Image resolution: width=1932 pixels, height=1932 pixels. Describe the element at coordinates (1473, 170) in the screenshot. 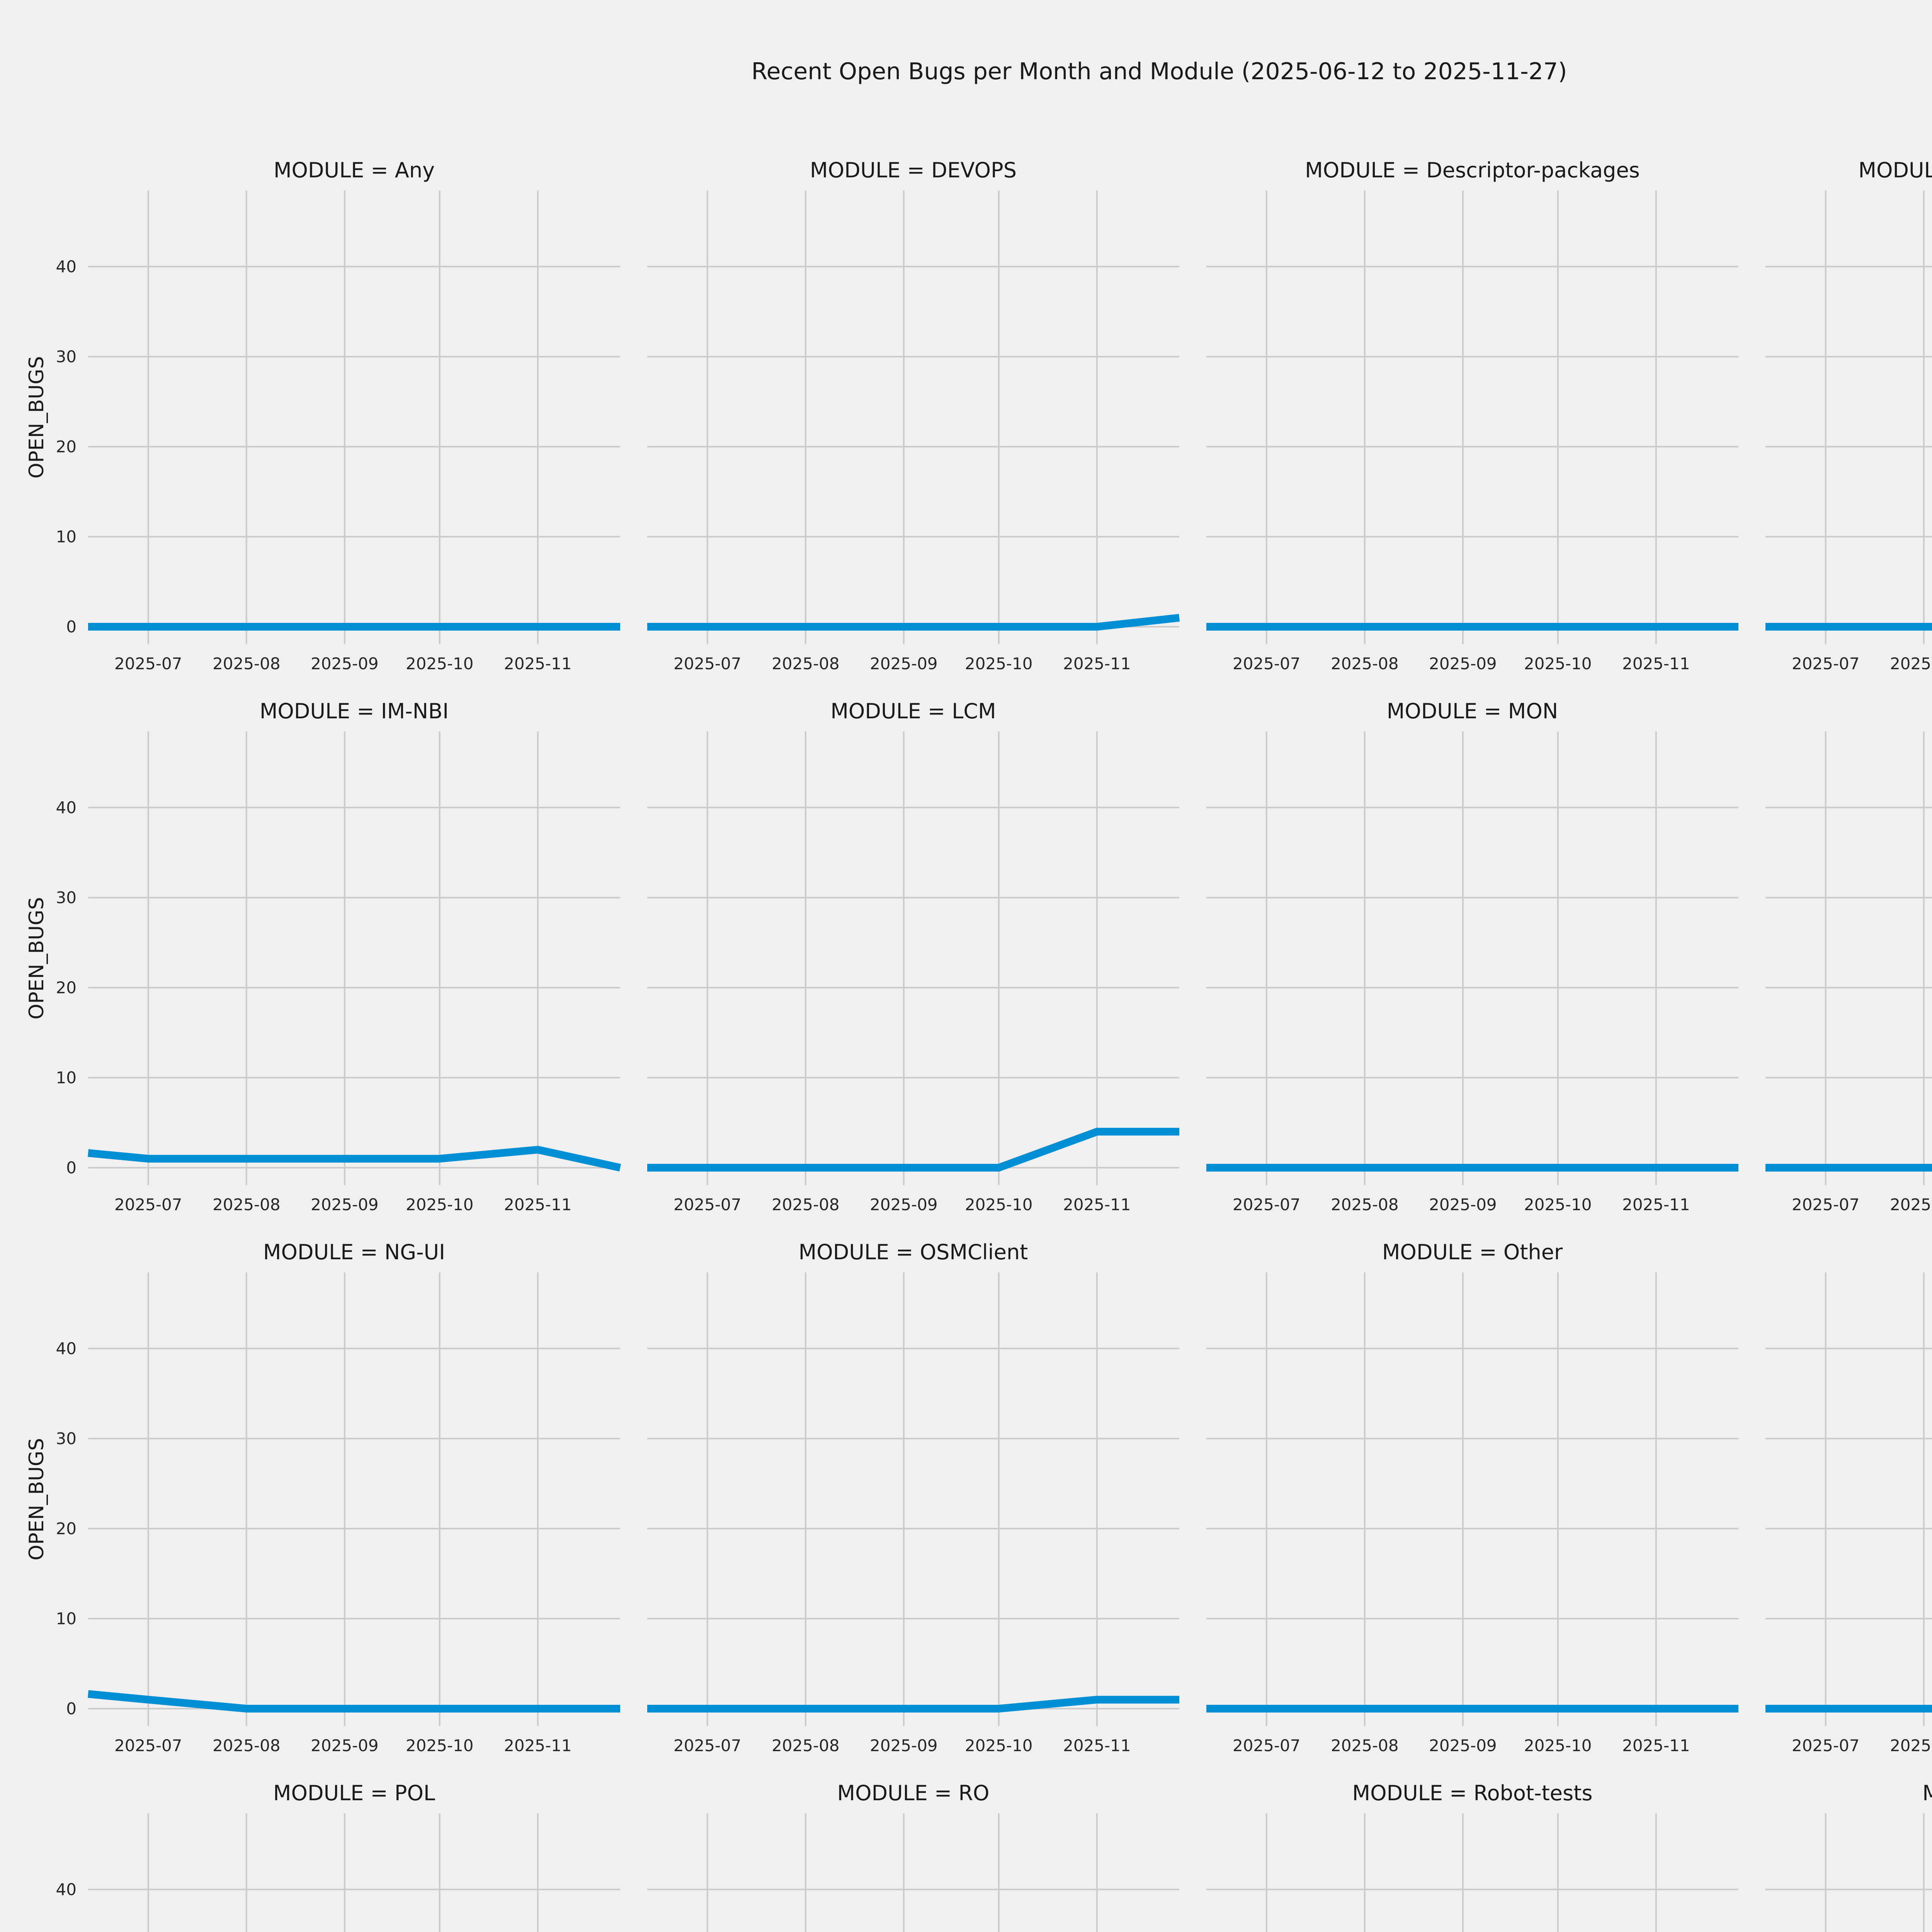

I see `facet-title: MODULE = Descriptor-packages` at that location.